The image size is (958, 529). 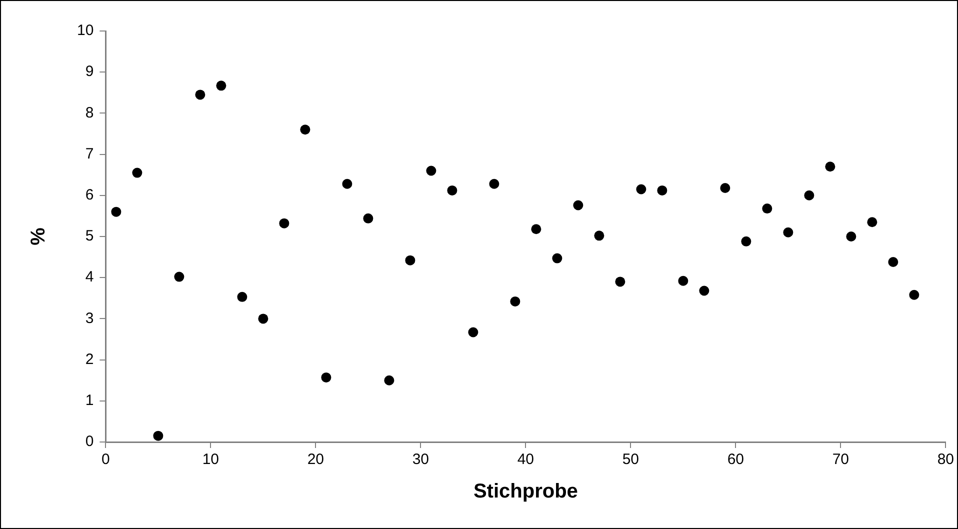 I want to click on y-tick-label: 5, so click(x=89, y=236).